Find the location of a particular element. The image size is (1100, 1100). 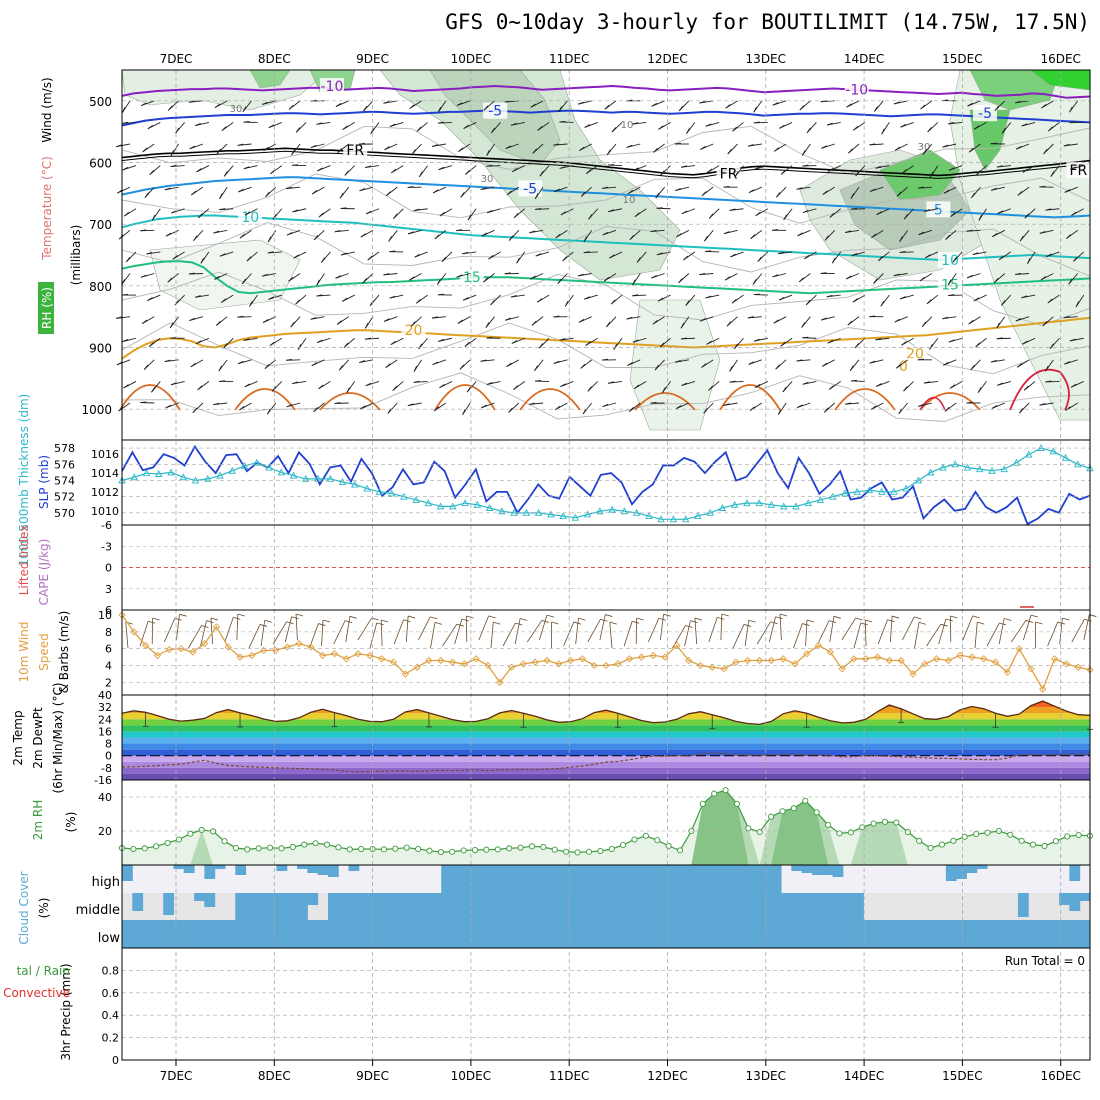

slp-tick-1016: 1016 is located at coordinates (105, 454).